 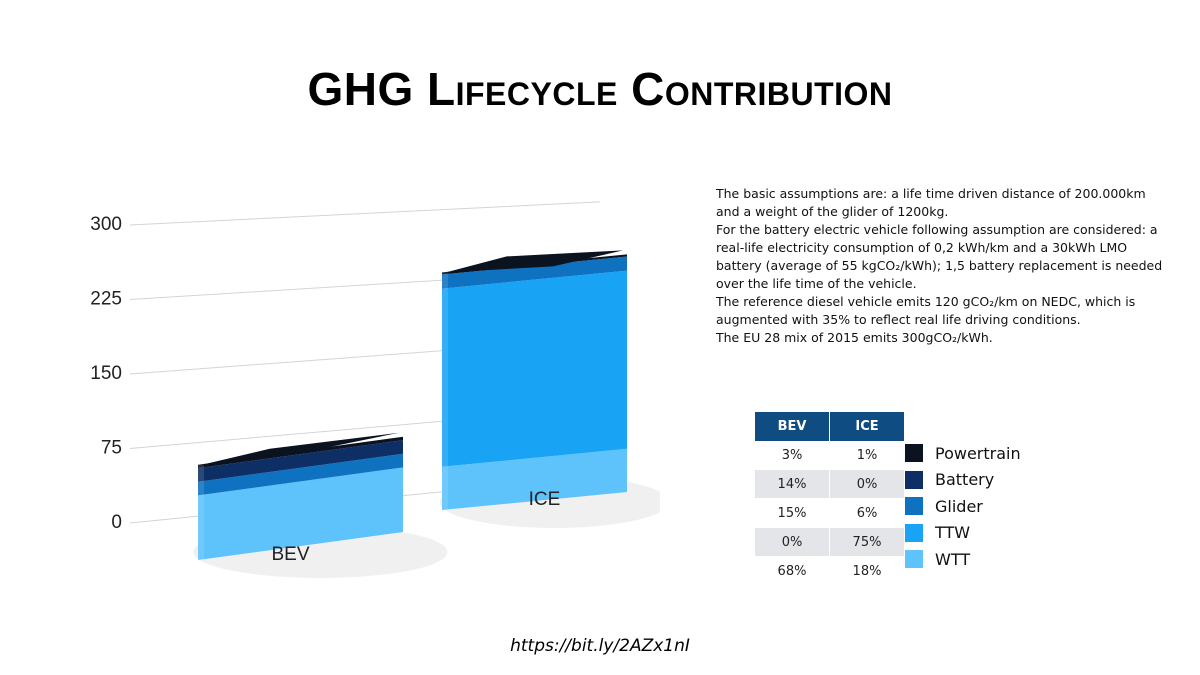 What do you see at coordinates (545, 499) in the screenshot?
I see `x-tick-label: ICE` at bounding box center [545, 499].